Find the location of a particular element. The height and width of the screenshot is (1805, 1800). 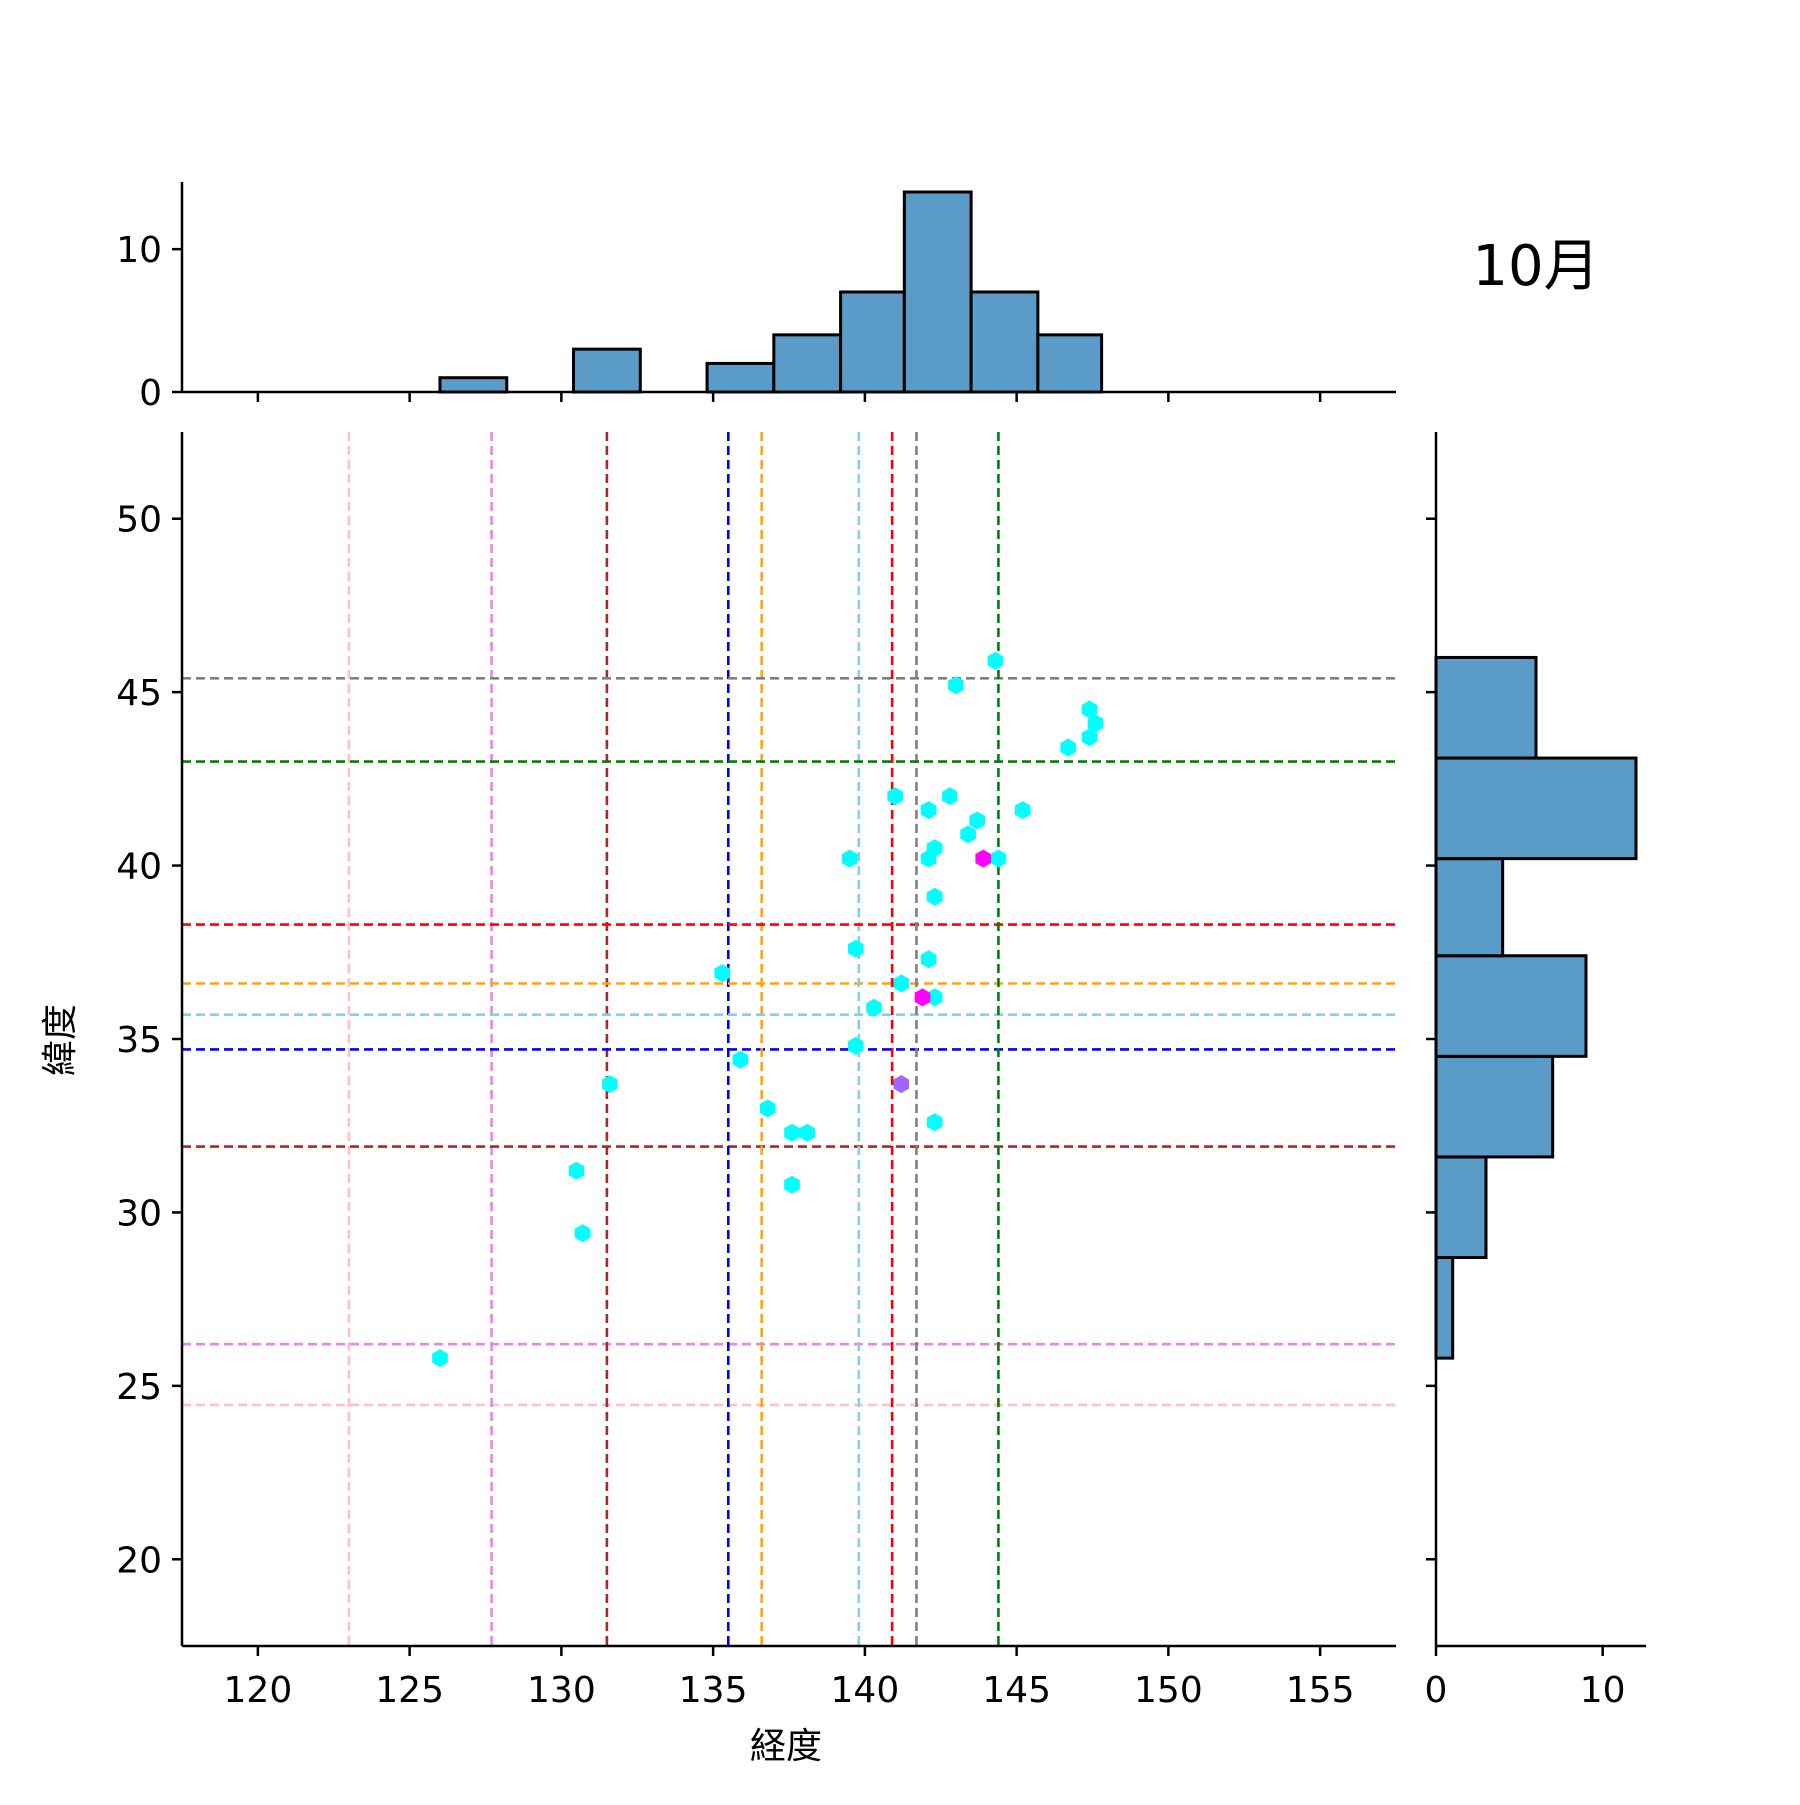

y-tick-label: 30 is located at coordinates (139, 1213).